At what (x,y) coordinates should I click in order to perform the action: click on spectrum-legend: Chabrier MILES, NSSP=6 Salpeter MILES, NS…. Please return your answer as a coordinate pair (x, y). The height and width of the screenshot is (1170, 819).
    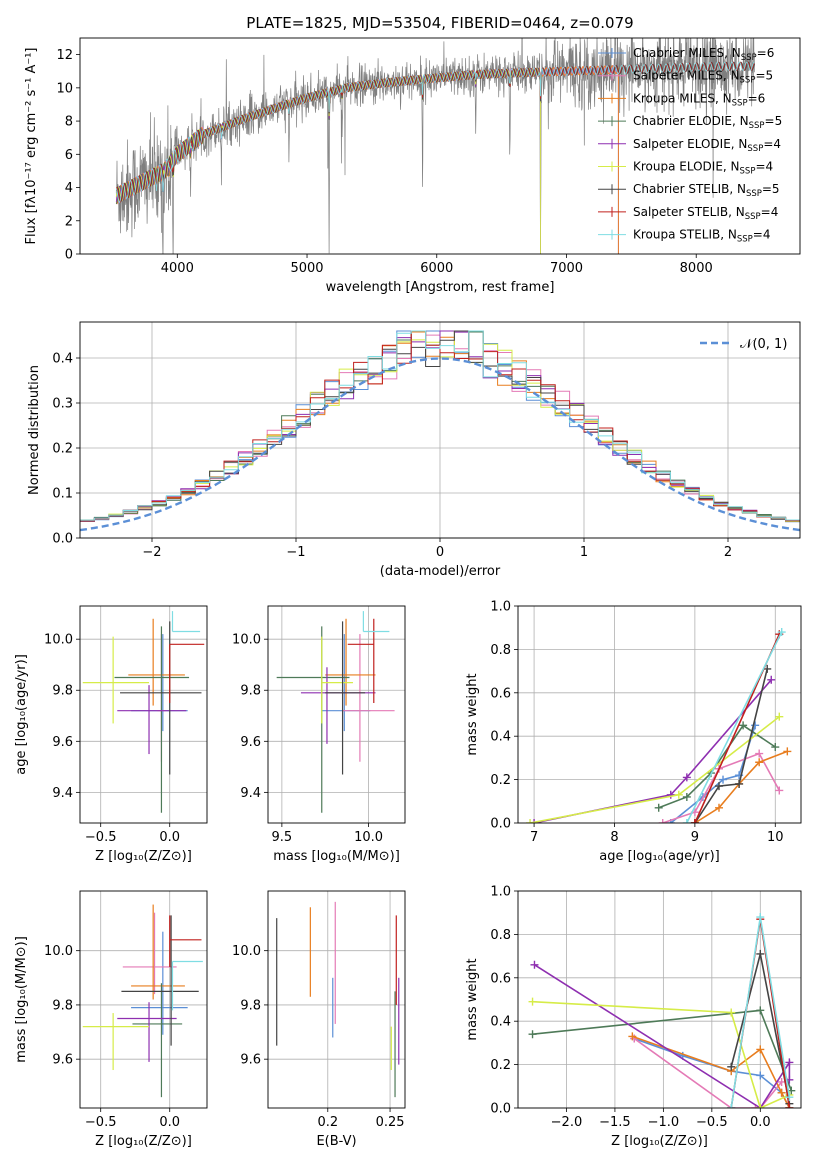
    Looking at the image, I should click on (690, 145).